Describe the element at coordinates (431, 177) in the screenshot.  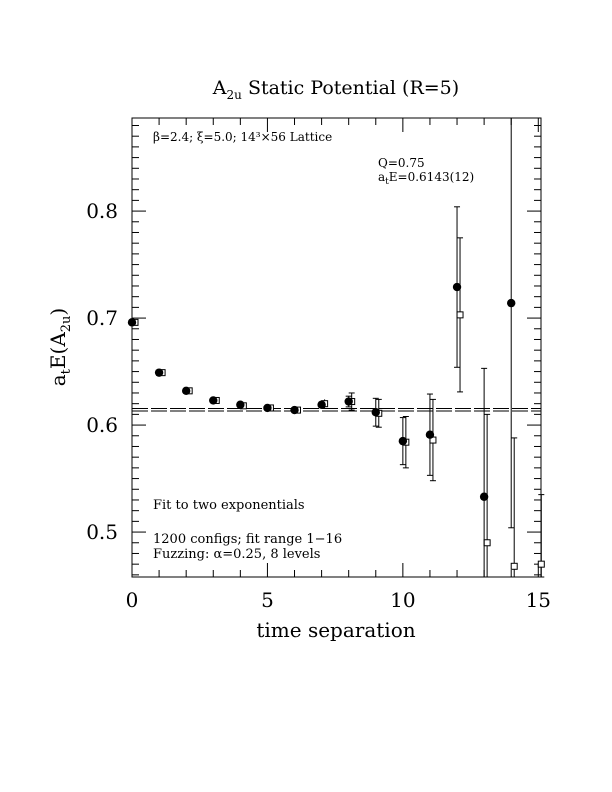
I see `fit-e-rest: E=0.6143(12)` at that location.